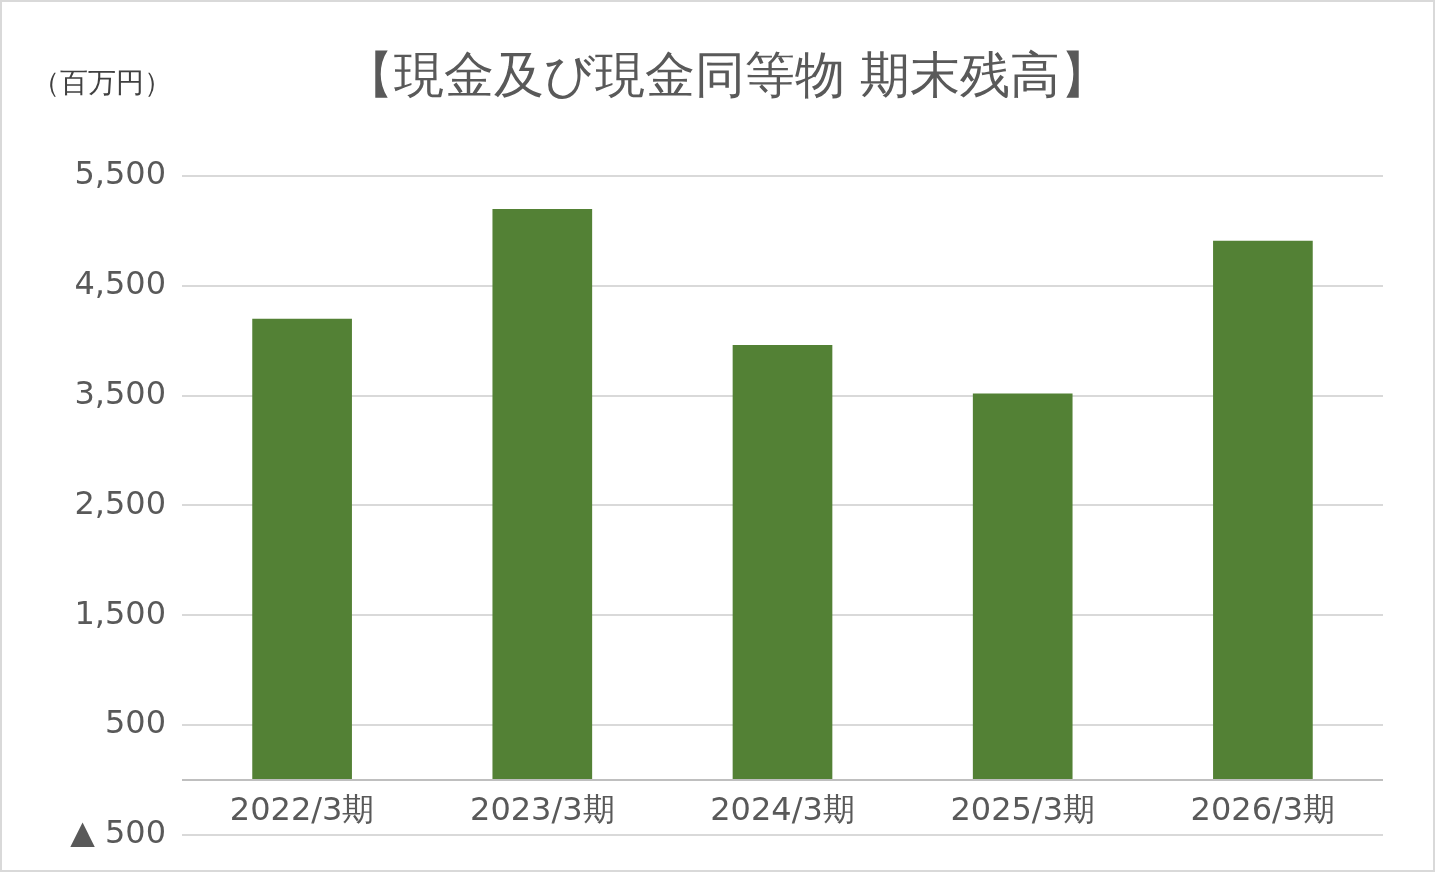  What do you see at coordinates (1022, 809) in the screenshot?
I see `x-tick-label: 2025/3期` at bounding box center [1022, 809].